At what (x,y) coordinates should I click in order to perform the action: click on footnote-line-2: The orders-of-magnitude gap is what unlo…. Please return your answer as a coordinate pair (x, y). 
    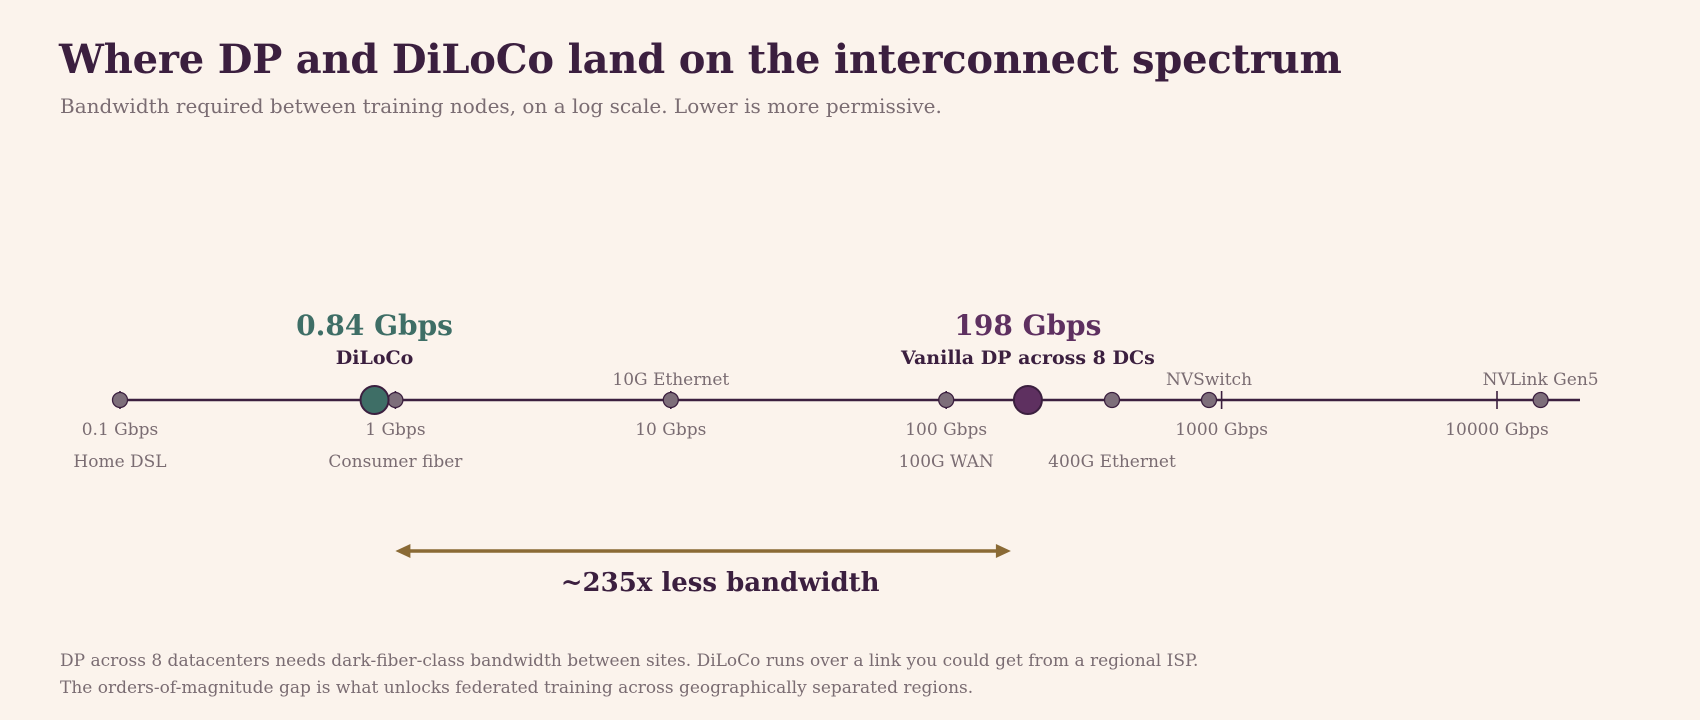
    Looking at the image, I should click on (517, 688).